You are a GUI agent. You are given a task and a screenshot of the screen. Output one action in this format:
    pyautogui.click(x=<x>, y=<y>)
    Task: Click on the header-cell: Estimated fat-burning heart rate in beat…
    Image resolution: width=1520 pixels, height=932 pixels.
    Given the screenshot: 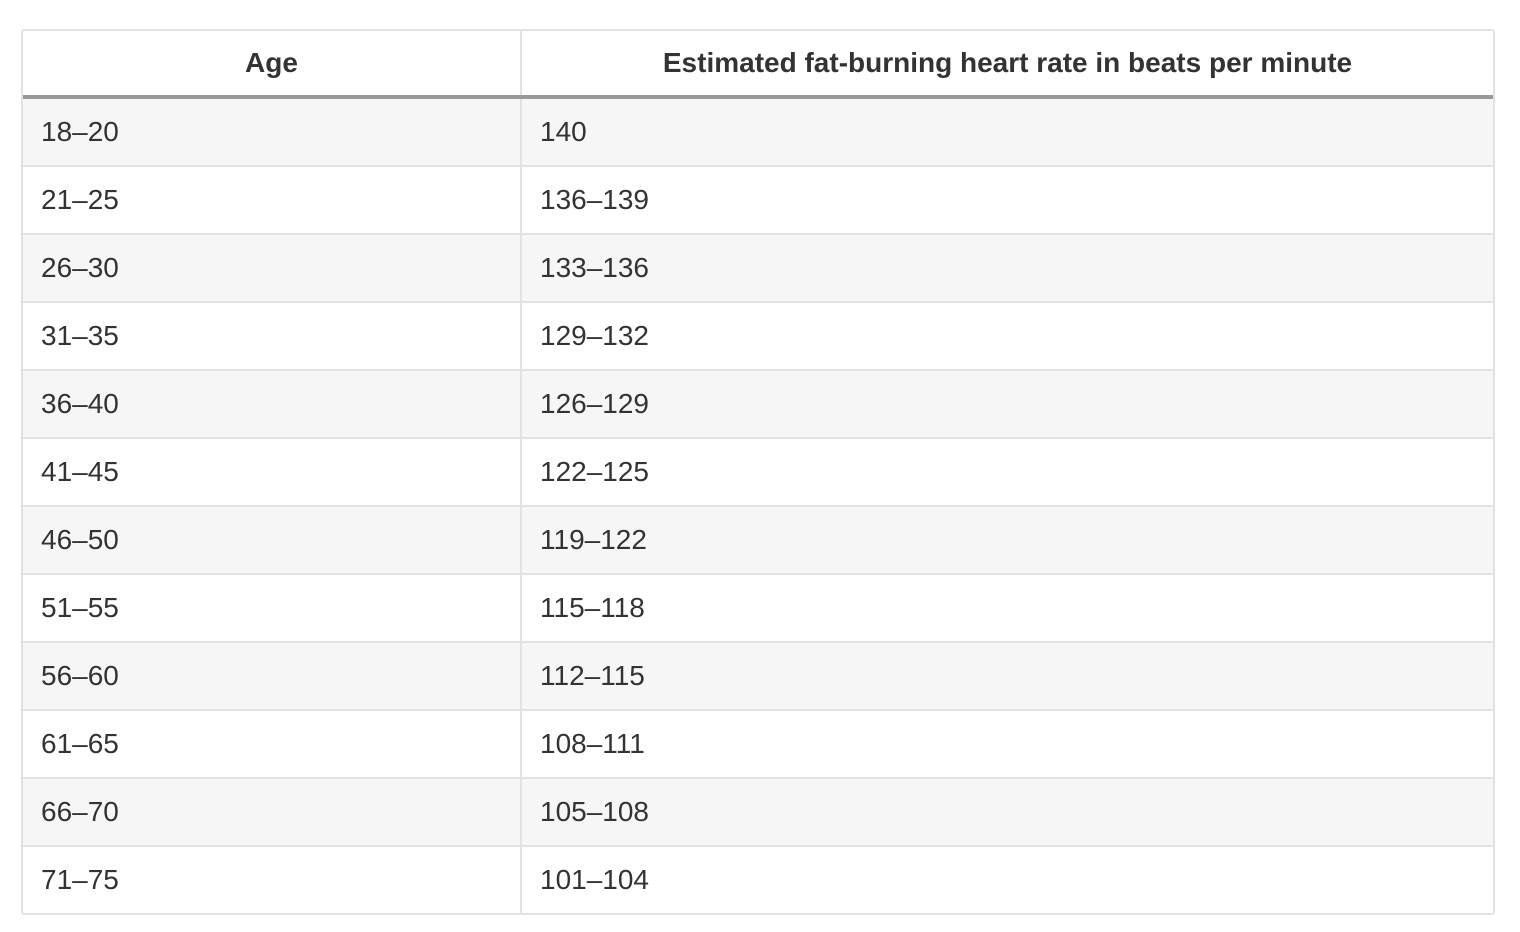 What is the action you would take?
    pyautogui.click(x=1007, y=65)
    